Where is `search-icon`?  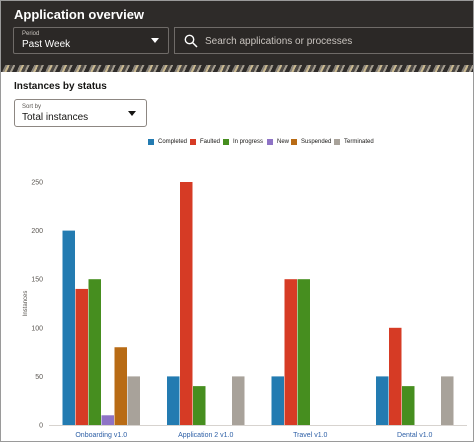
search-icon is located at coordinates (191, 41).